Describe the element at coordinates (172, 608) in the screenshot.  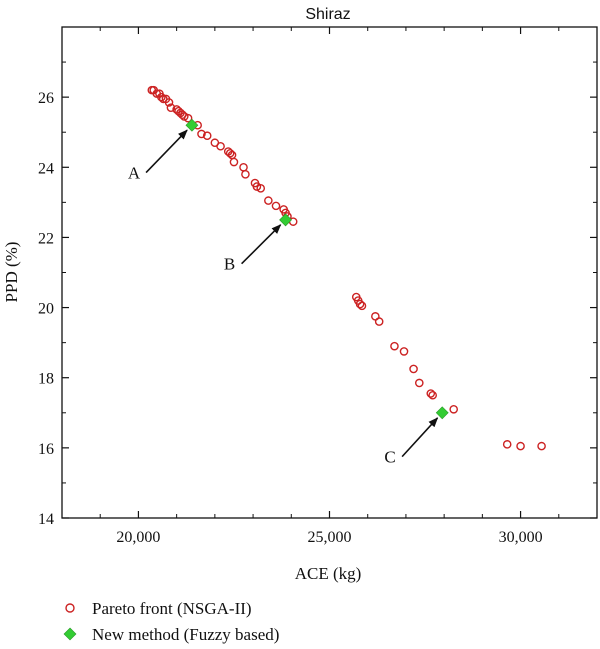
I see `legend-label-pareto: Pareto front (NSGA-II)` at that location.